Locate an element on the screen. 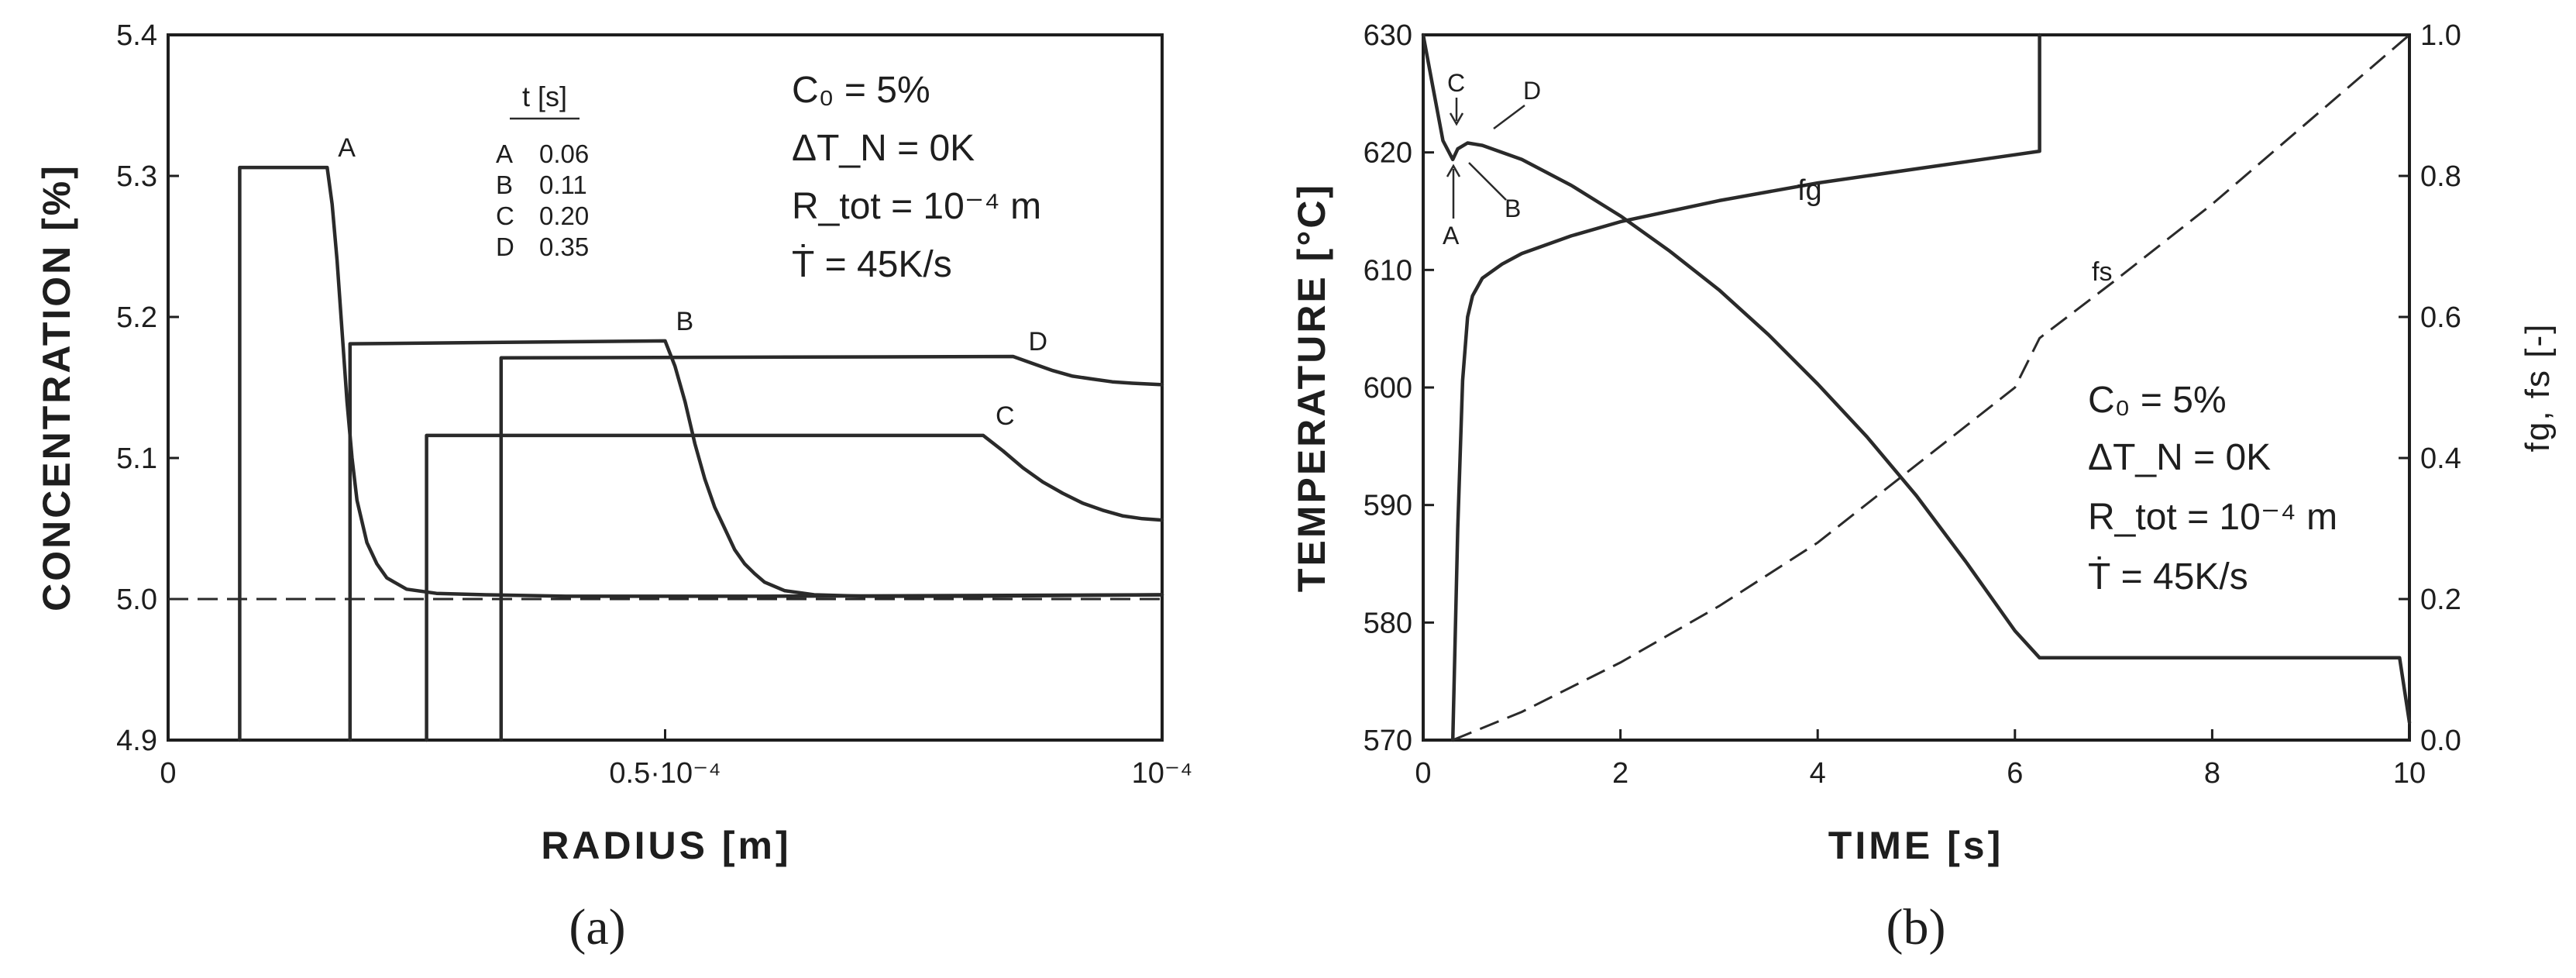 The image size is (2576, 978). x-tick-label: 10⁻⁴ is located at coordinates (1162, 773).